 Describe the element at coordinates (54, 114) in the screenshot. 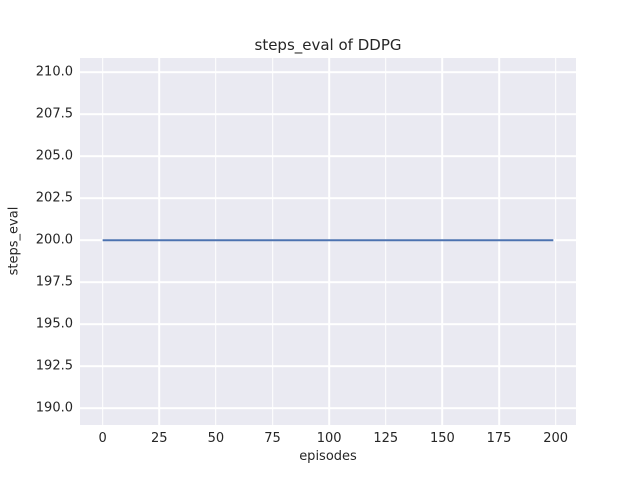

I see `y-tick-label: 207.5` at that location.